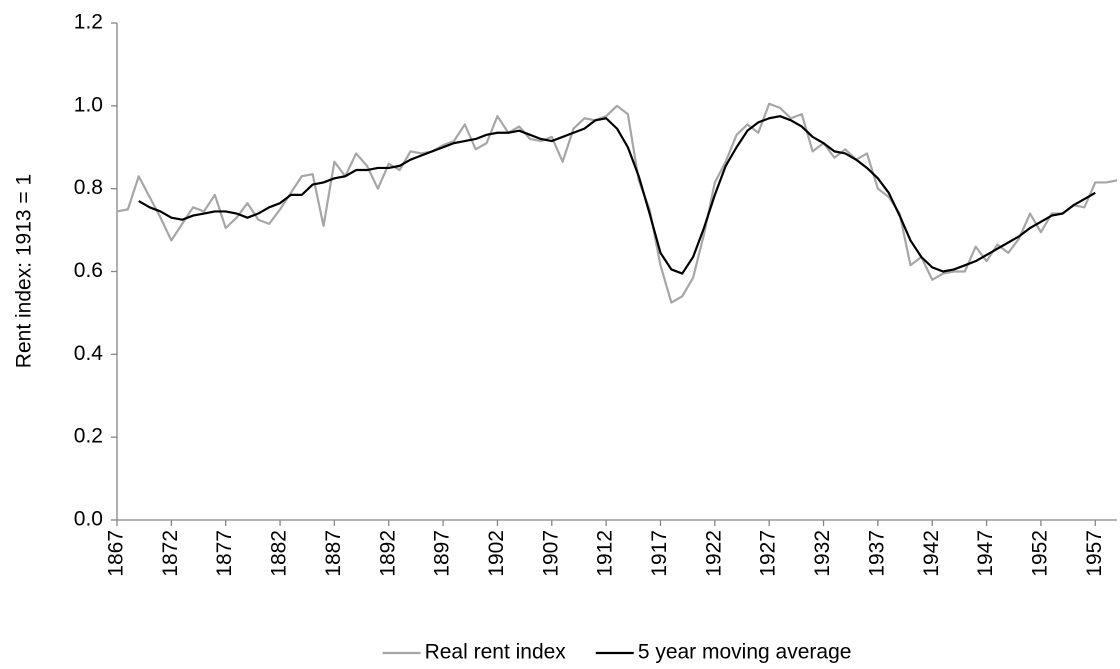  What do you see at coordinates (1039, 553) in the screenshot?
I see `x-tick-label: 1952` at bounding box center [1039, 553].